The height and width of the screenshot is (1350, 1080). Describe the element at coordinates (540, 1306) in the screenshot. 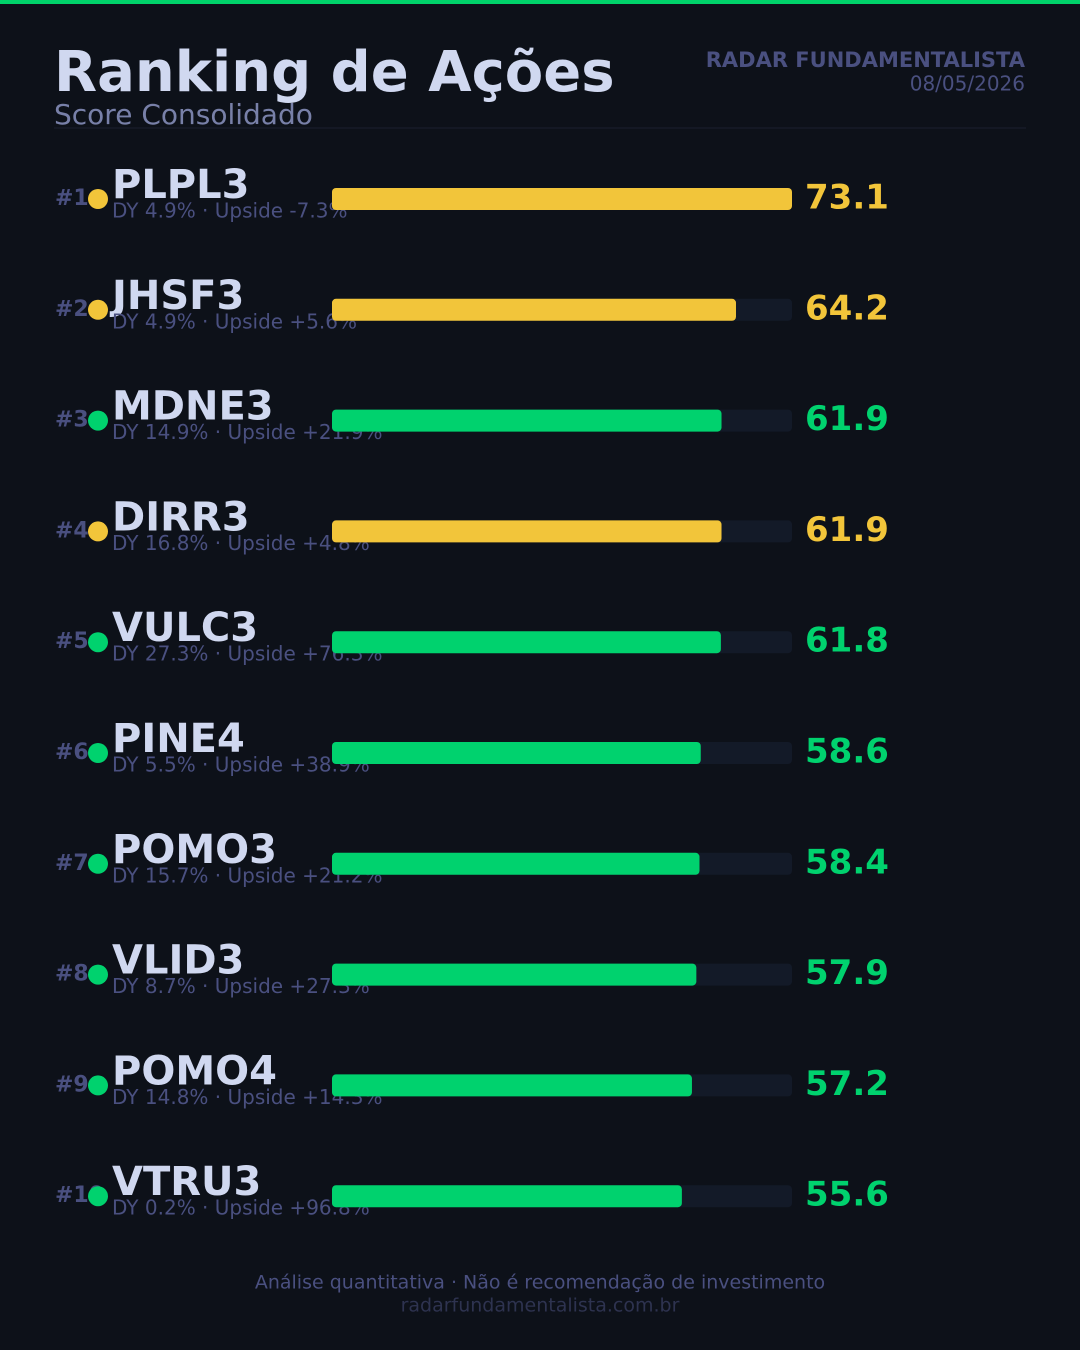

I see `footer-url: radarfundamentalista.com.br` at that location.